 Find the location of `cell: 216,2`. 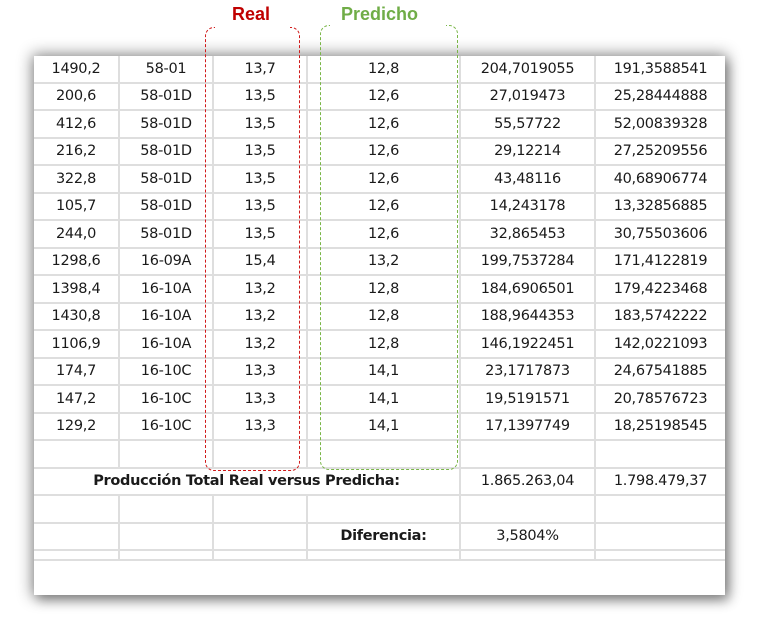

cell: 216,2 is located at coordinates (77, 151).